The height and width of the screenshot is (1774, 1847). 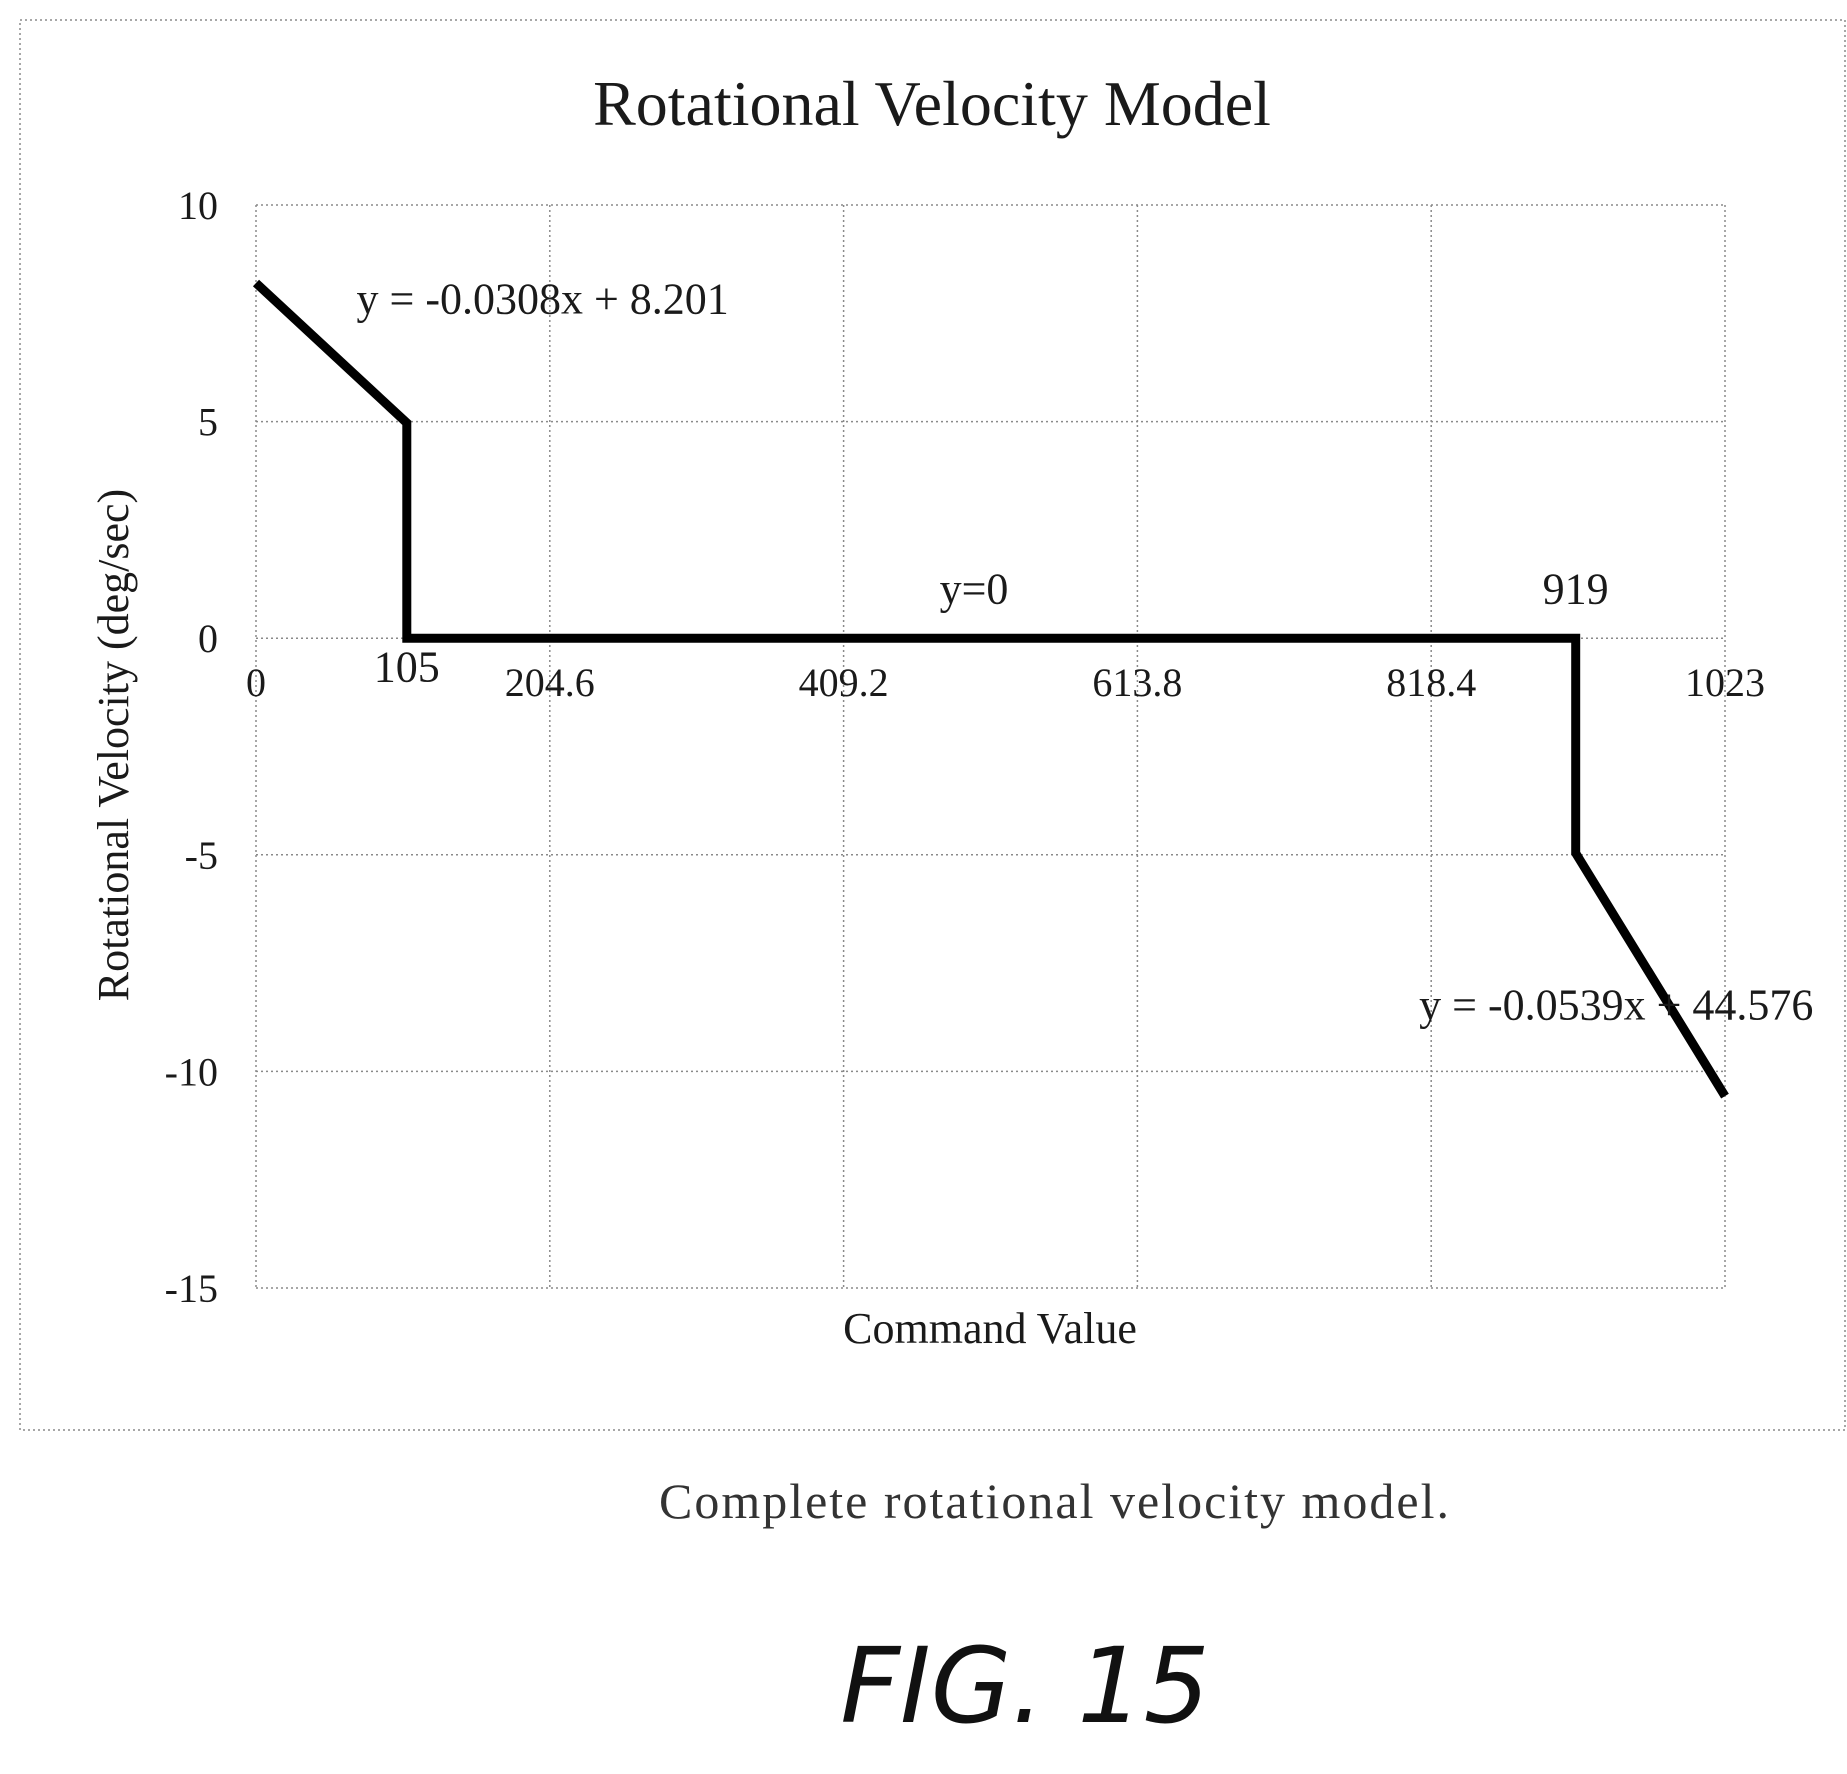 What do you see at coordinates (543, 298) in the screenshot?
I see `annotation-label: y = -0.0308x + 8.201` at bounding box center [543, 298].